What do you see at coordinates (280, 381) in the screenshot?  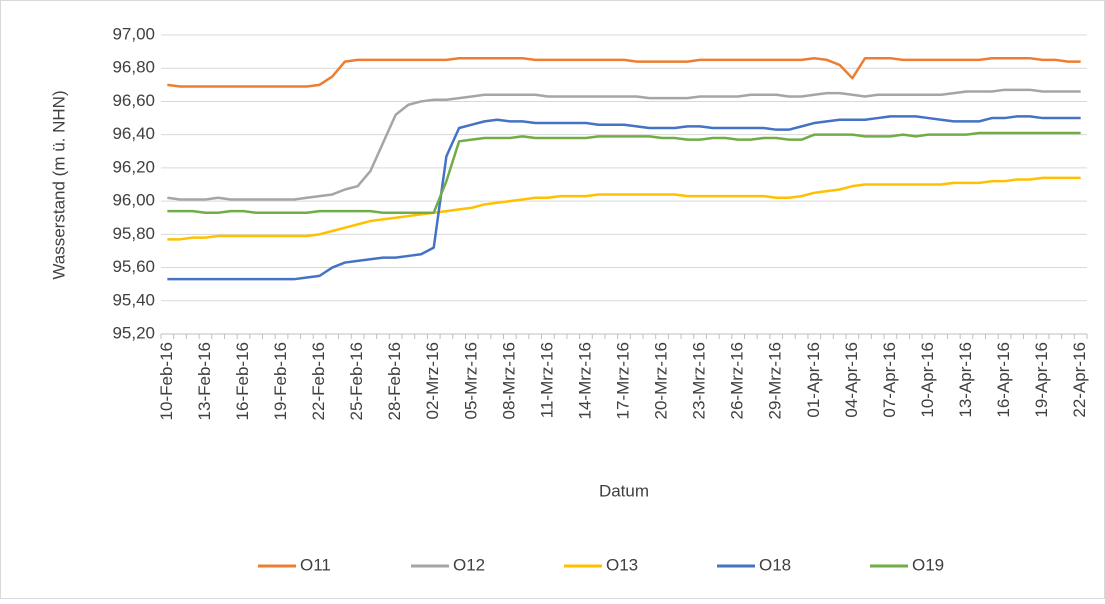 I see `x-tick-label: 19-Feb-16` at bounding box center [280, 381].